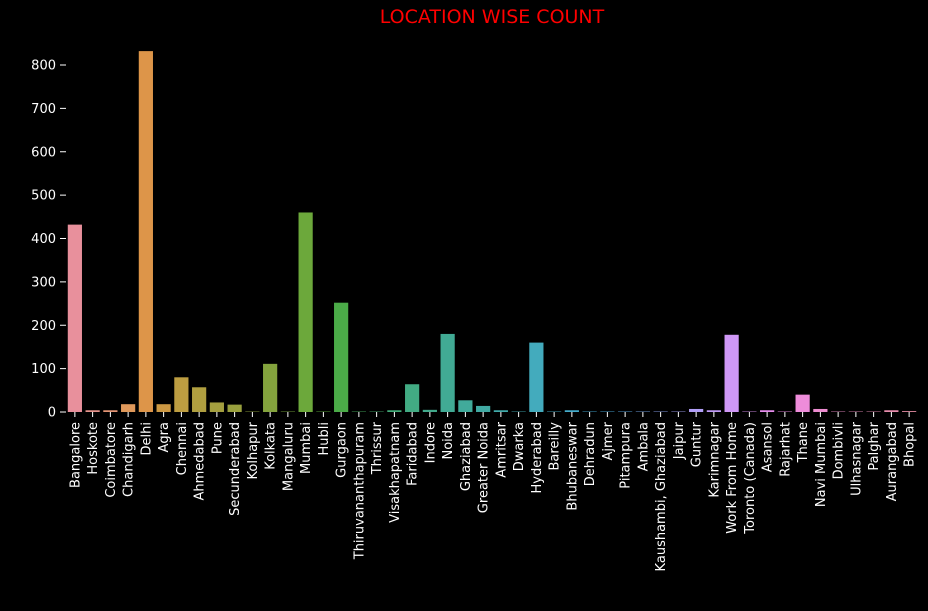 This screenshot has width=928, height=611. What do you see at coordinates (571, 411) in the screenshot?
I see `bar-bhubaneswar` at bounding box center [571, 411].